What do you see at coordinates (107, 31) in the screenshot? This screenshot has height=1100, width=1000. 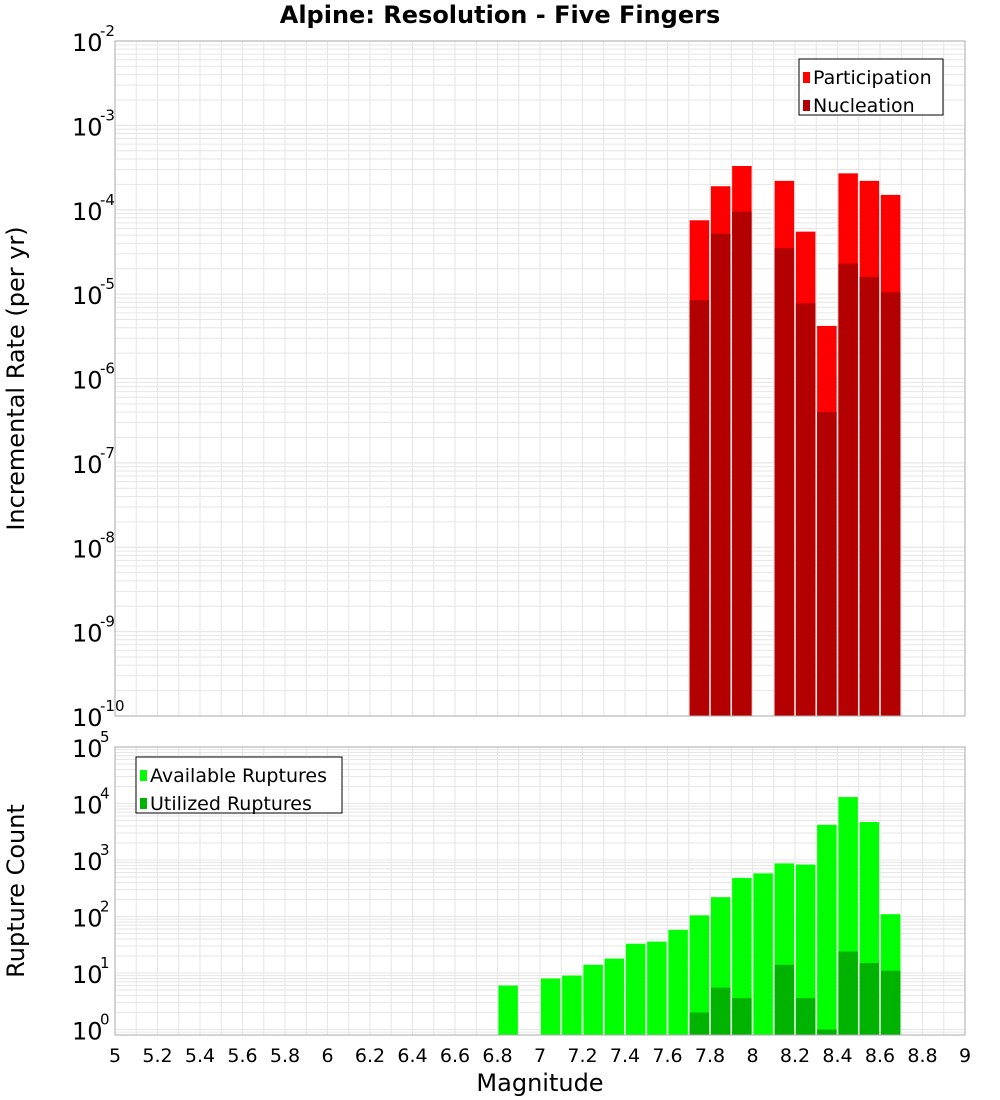 I see `y-tick-exponent: -2` at bounding box center [107, 31].